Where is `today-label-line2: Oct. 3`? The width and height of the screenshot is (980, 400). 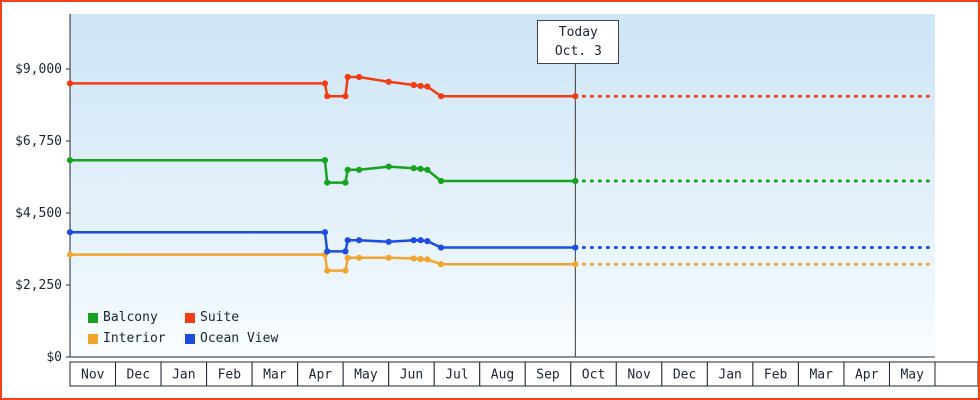 today-label-line2: Oct. 3 is located at coordinates (578, 51).